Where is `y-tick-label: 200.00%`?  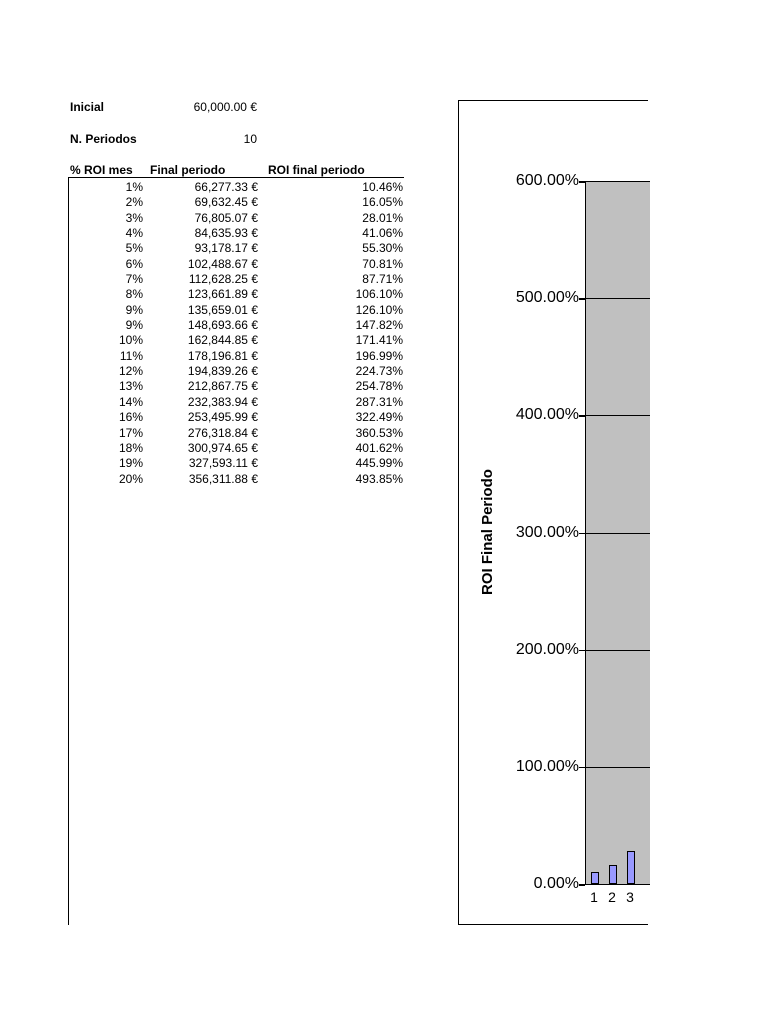 y-tick-label: 200.00% is located at coordinates (547, 649).